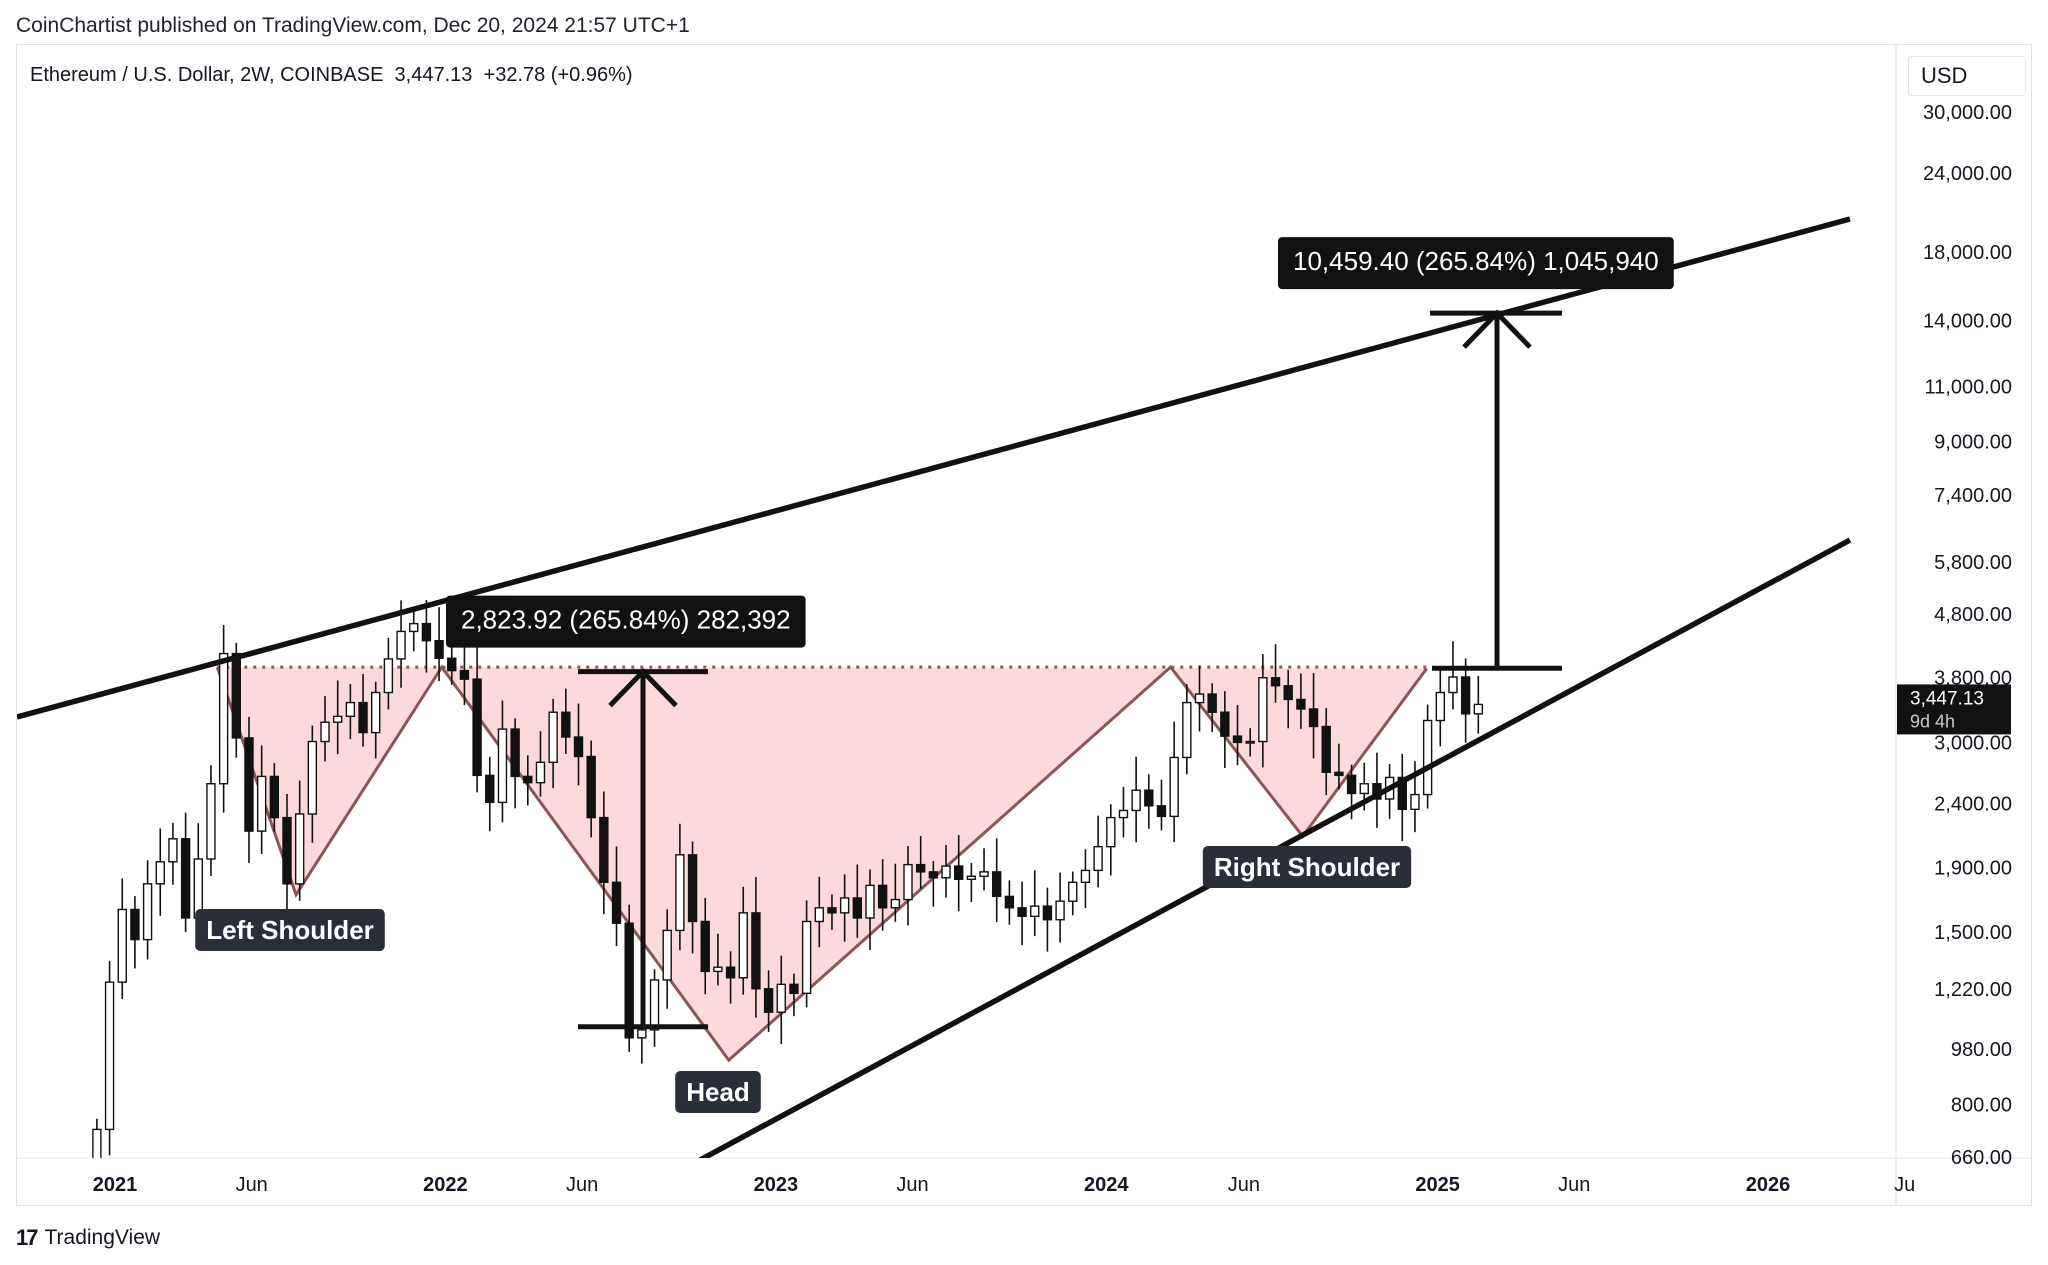  I want to click on tradingview-brand-text: TradingView, so click(102, 1237).